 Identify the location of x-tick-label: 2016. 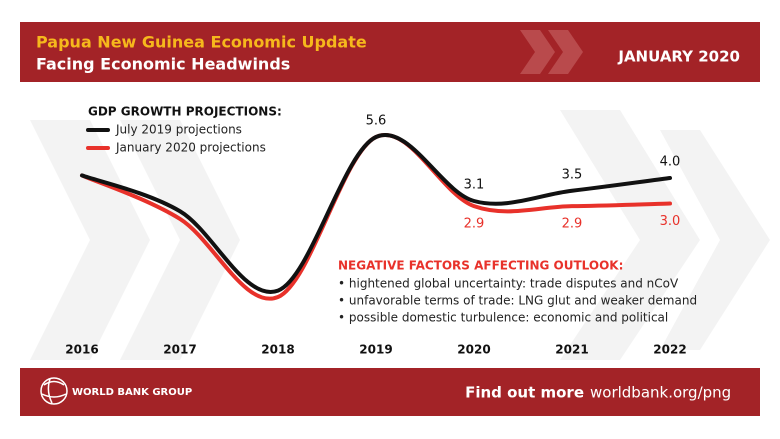
(81, 350).